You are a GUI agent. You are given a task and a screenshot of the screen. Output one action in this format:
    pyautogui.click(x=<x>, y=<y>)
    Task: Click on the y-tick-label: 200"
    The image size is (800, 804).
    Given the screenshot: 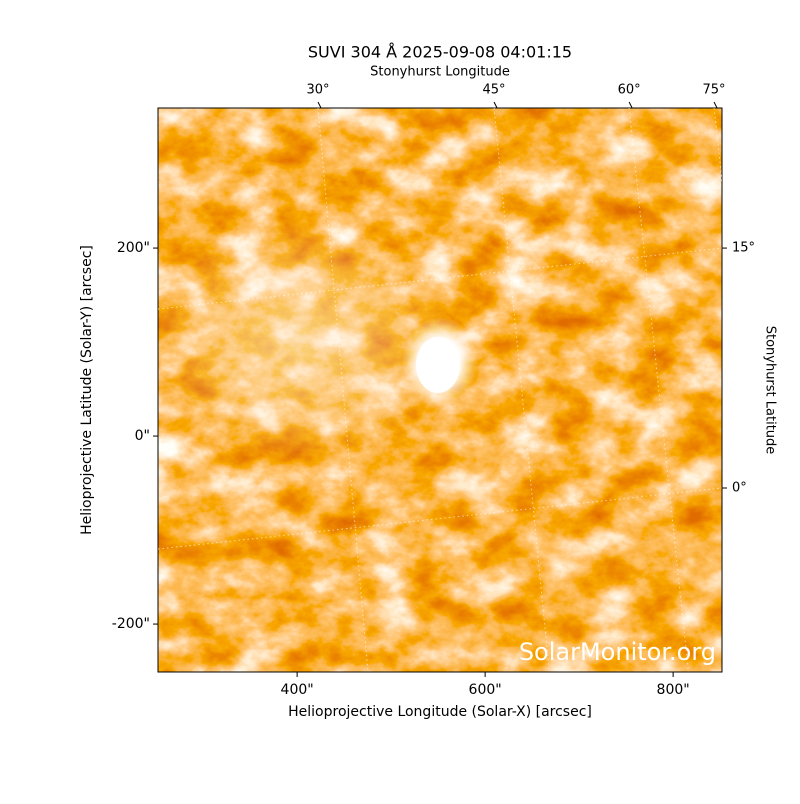 What is the action you would take?
    pyautogui.click(x=133, y=248)
    